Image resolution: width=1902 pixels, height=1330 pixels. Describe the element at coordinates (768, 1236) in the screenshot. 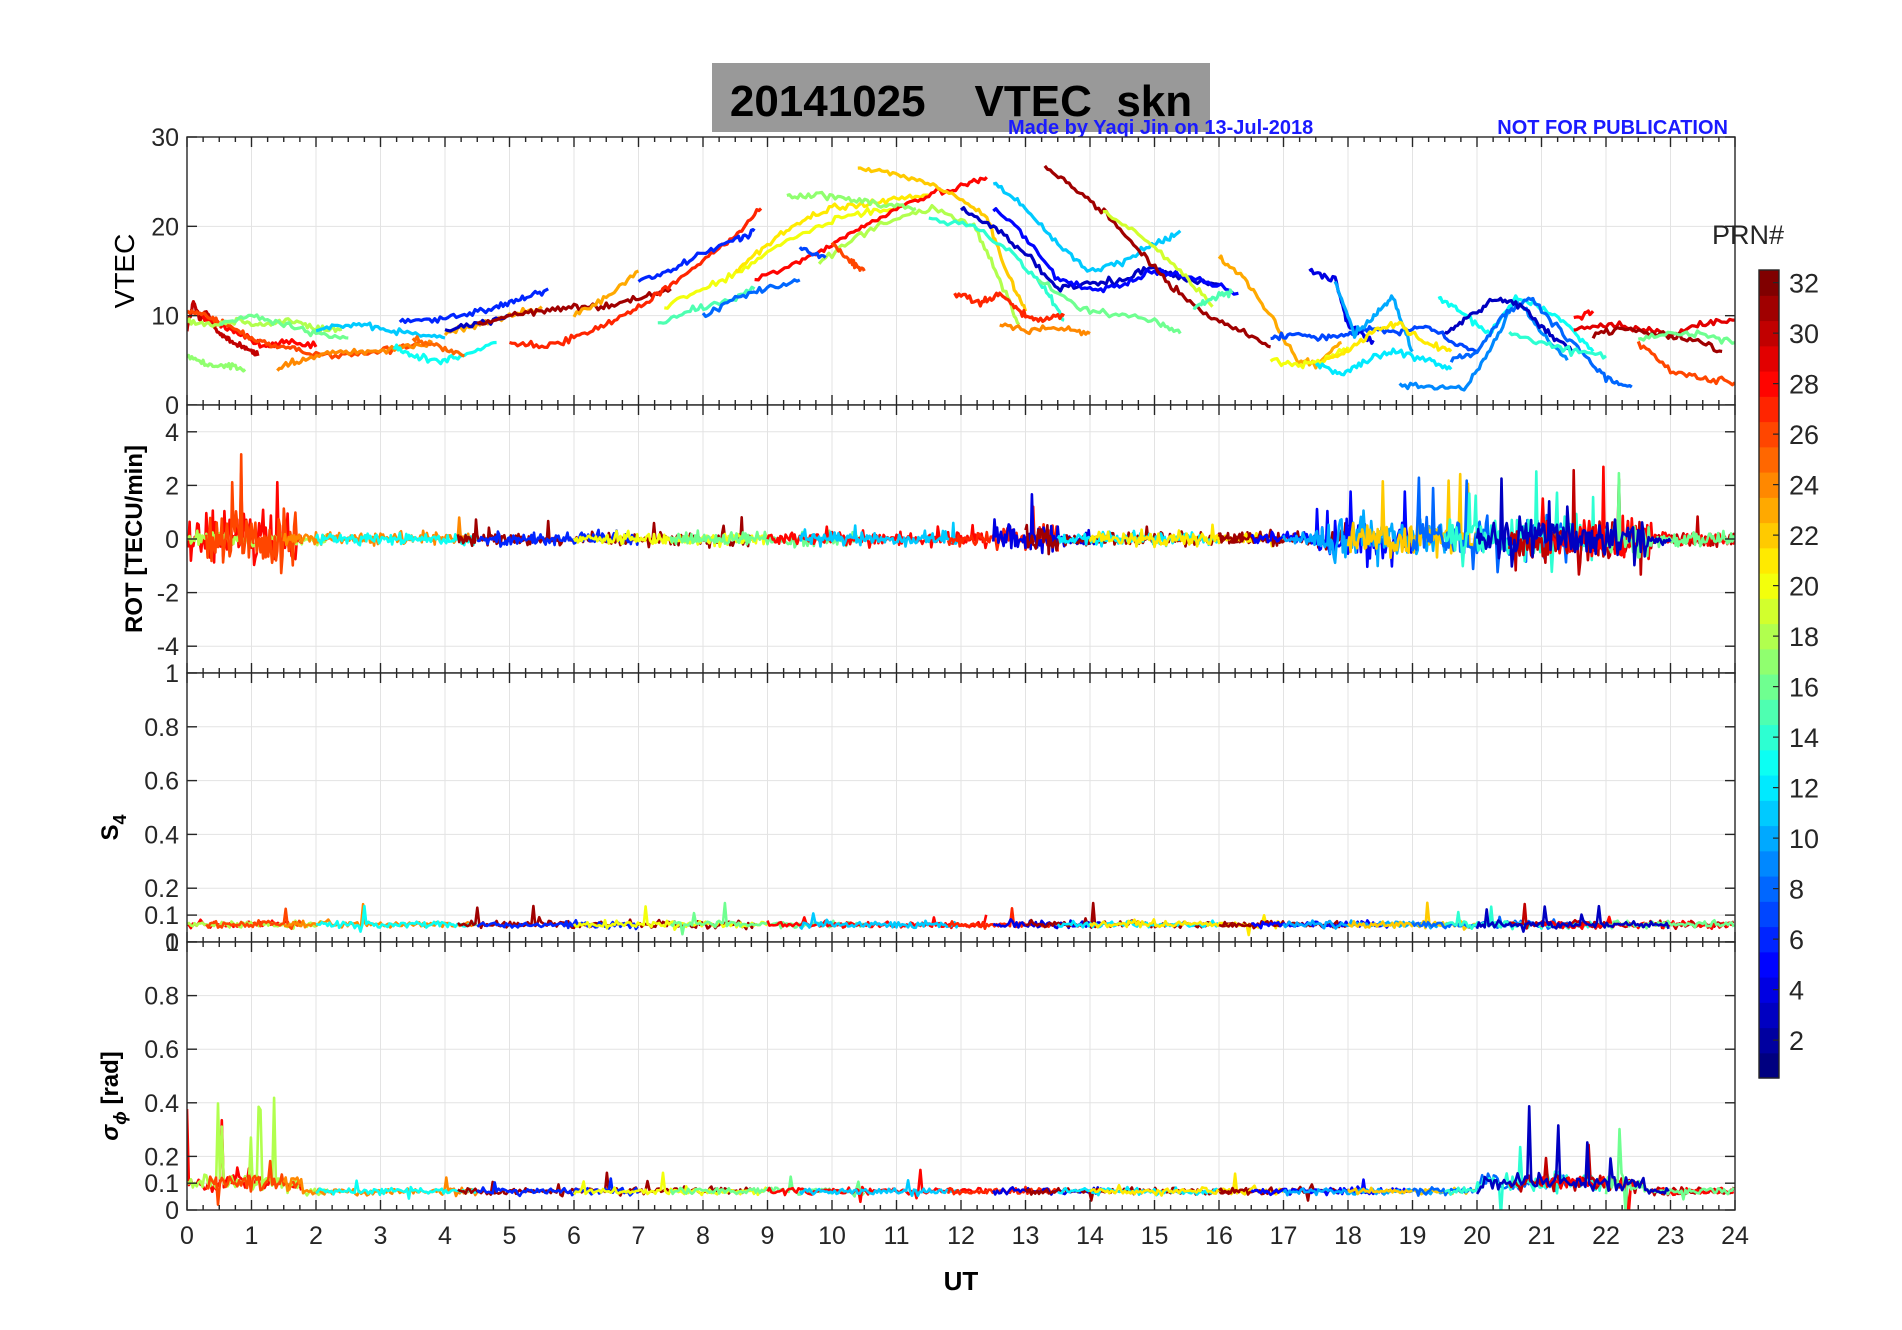

I see `x-tick-label: 9` at that location.